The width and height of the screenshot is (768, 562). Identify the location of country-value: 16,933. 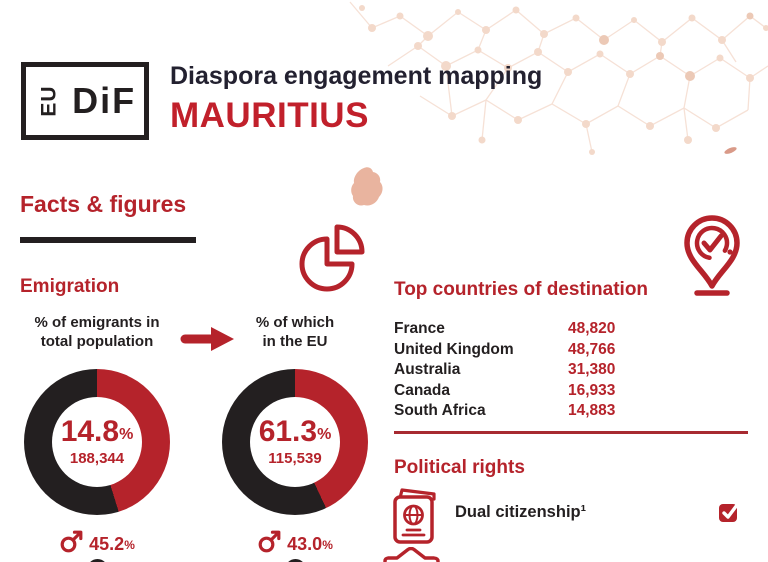
(592, 390).